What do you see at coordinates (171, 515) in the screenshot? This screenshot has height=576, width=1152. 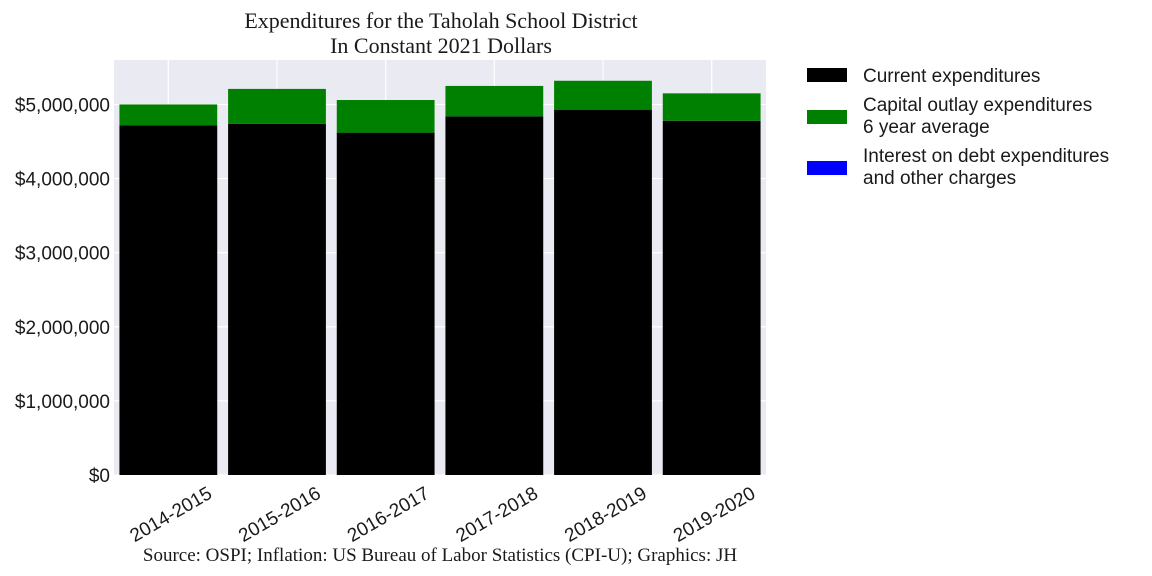 I see `x-tick-label: 2014-2015` at bounding box center [171, 515].